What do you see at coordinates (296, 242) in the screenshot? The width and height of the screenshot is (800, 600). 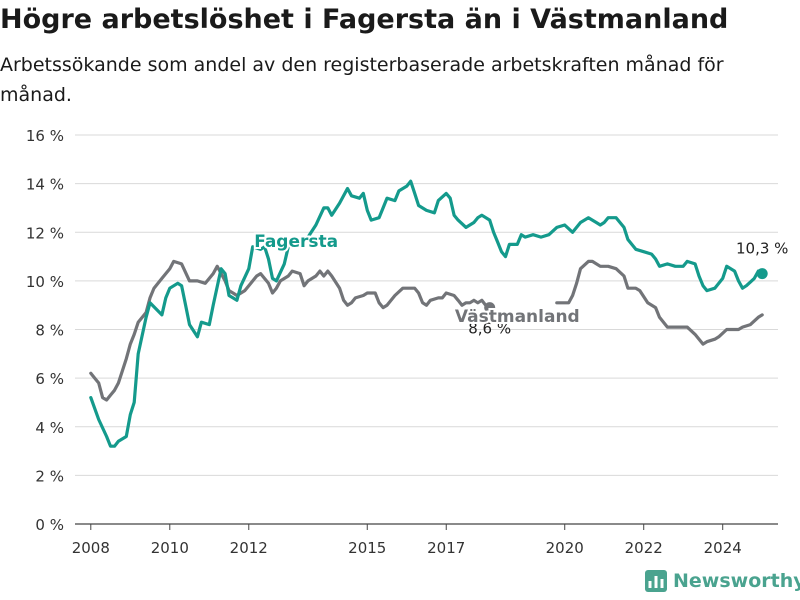 I see `series-annotation-fagersta: Fagersta` at bounding box center [296, 242].